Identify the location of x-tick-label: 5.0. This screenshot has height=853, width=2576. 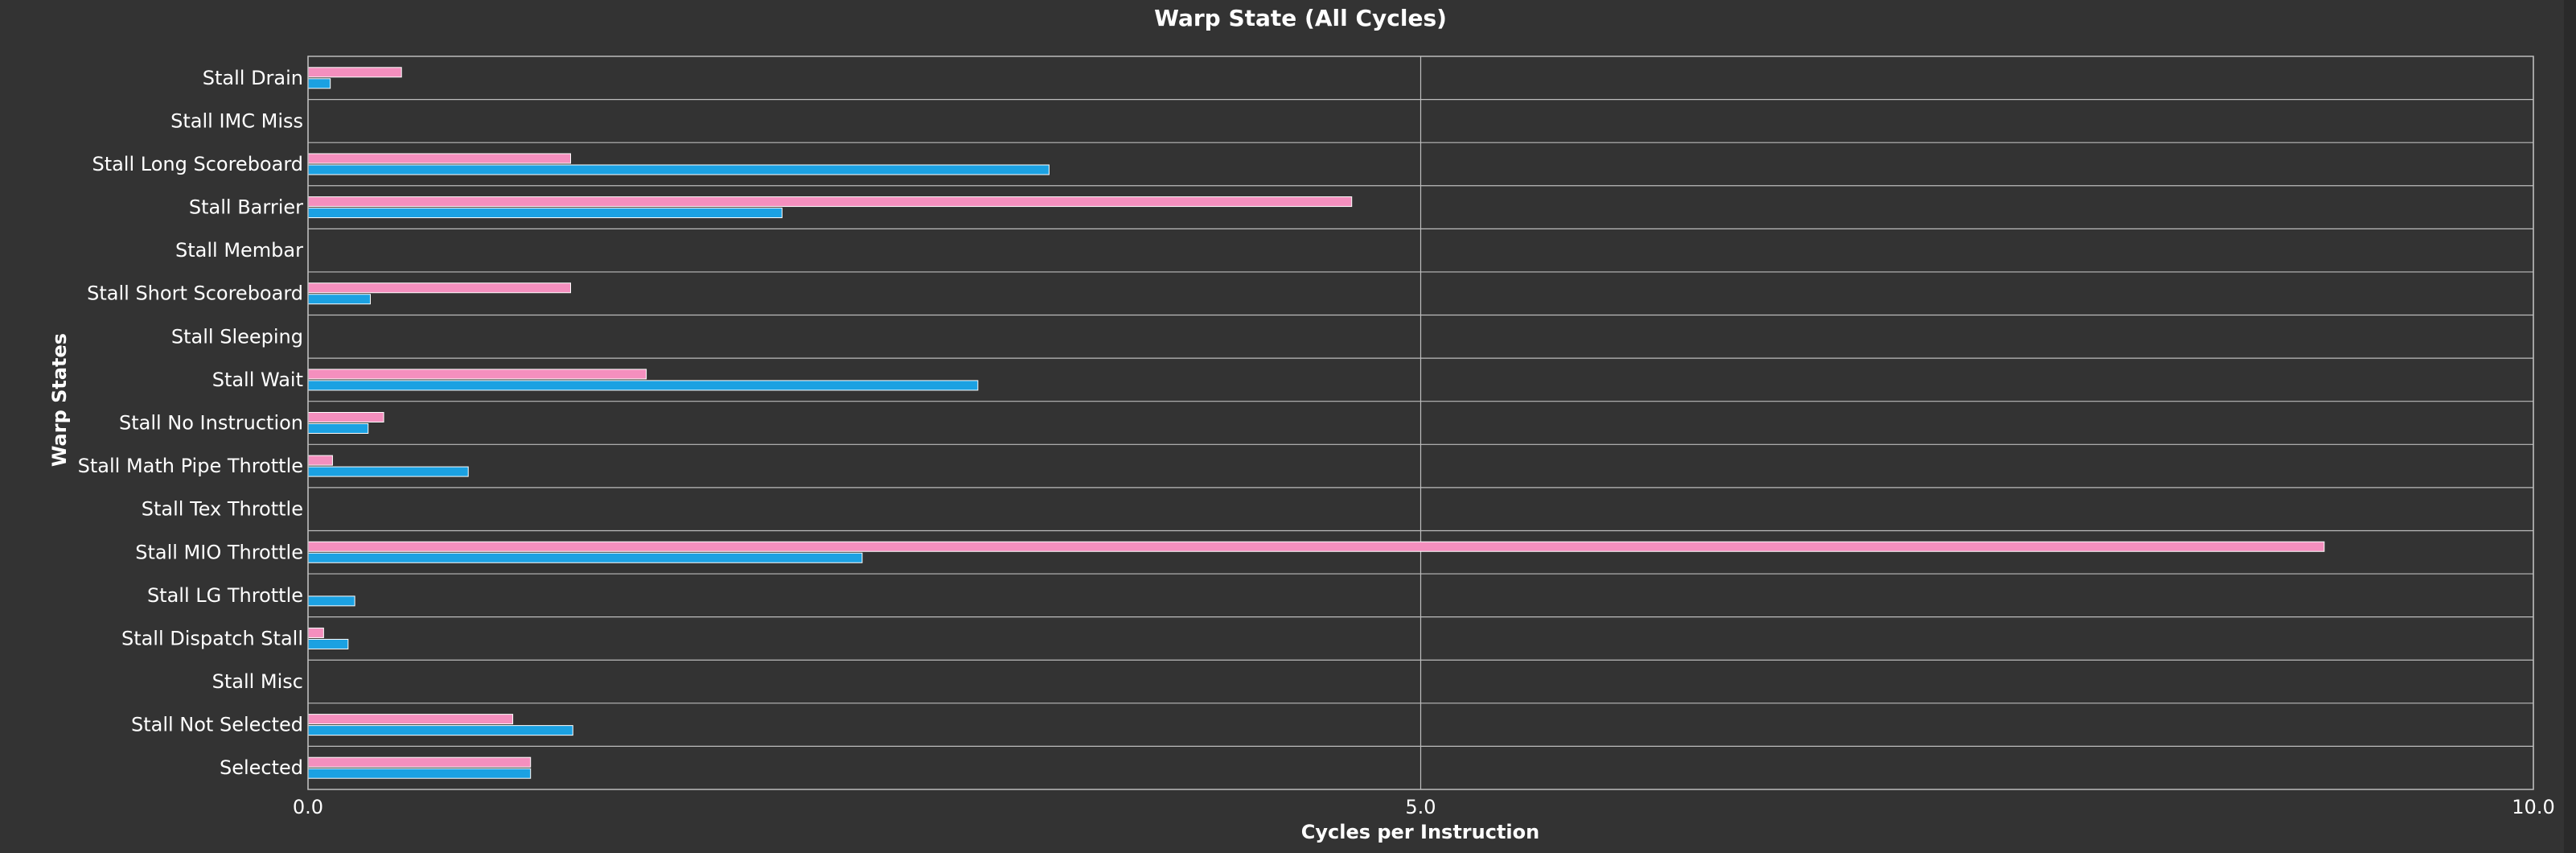
(1420, 807).